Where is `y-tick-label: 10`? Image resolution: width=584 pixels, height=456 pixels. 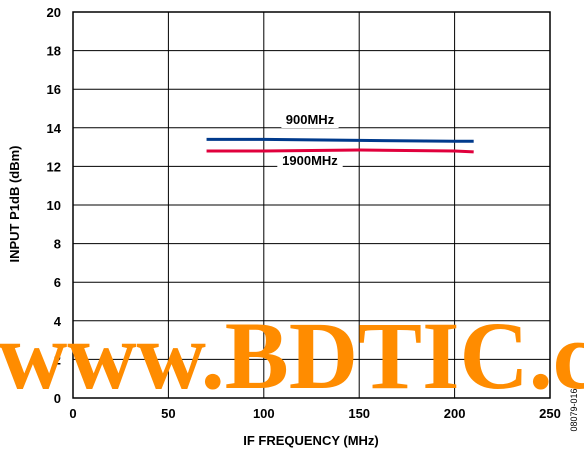
y-tick-label: 10 is located at coordinates (54, 205).